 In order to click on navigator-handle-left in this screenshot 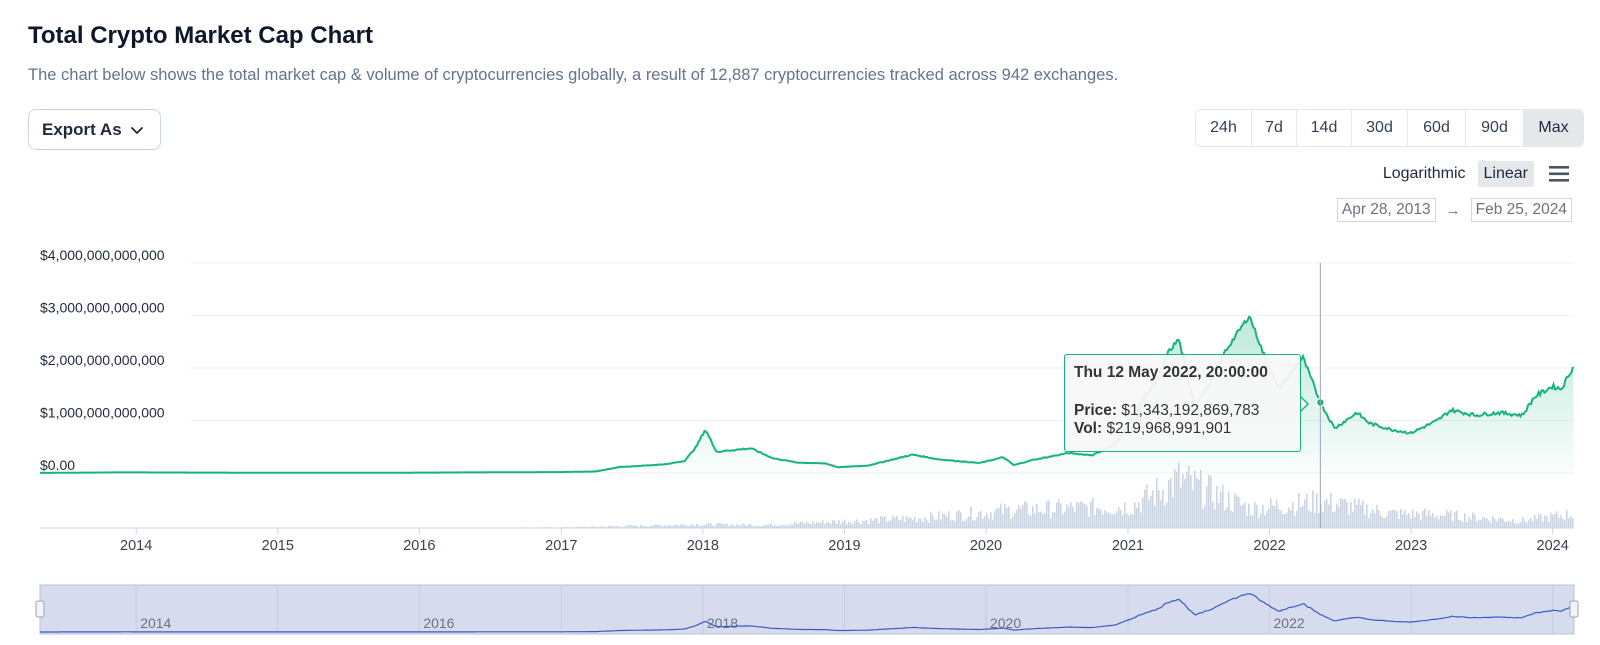, I will do `click(40, 609)`.